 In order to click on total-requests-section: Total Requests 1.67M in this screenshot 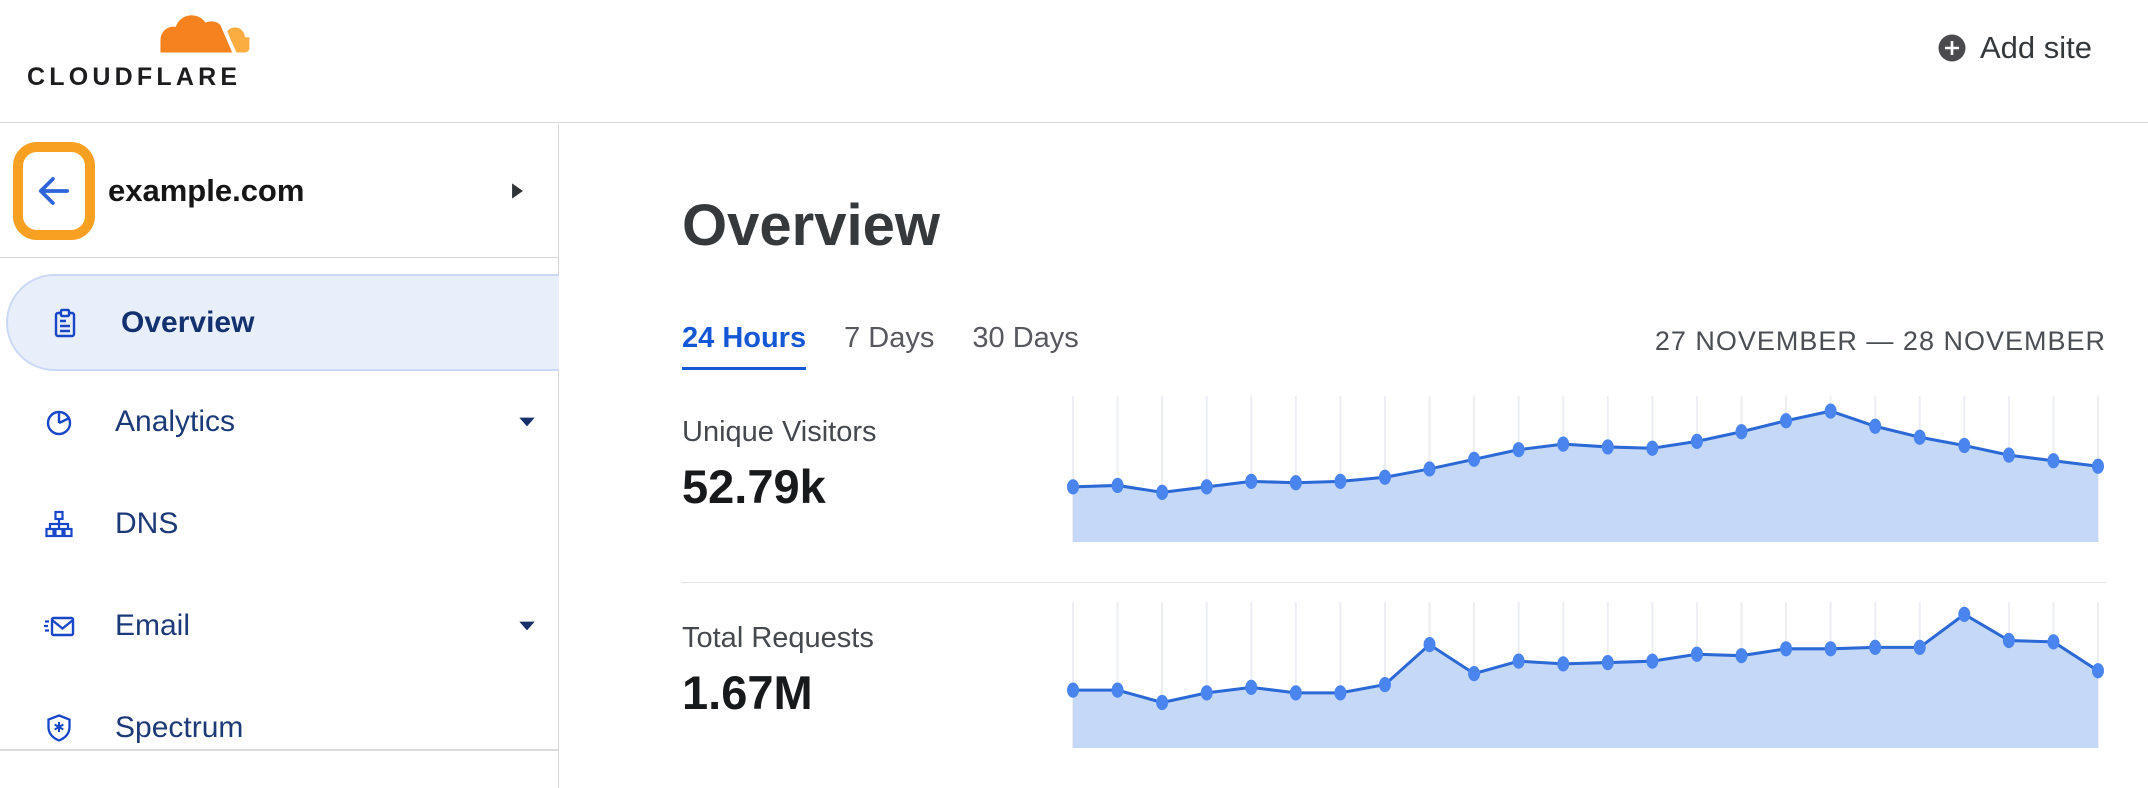, I will do `click(1394, 672)`.